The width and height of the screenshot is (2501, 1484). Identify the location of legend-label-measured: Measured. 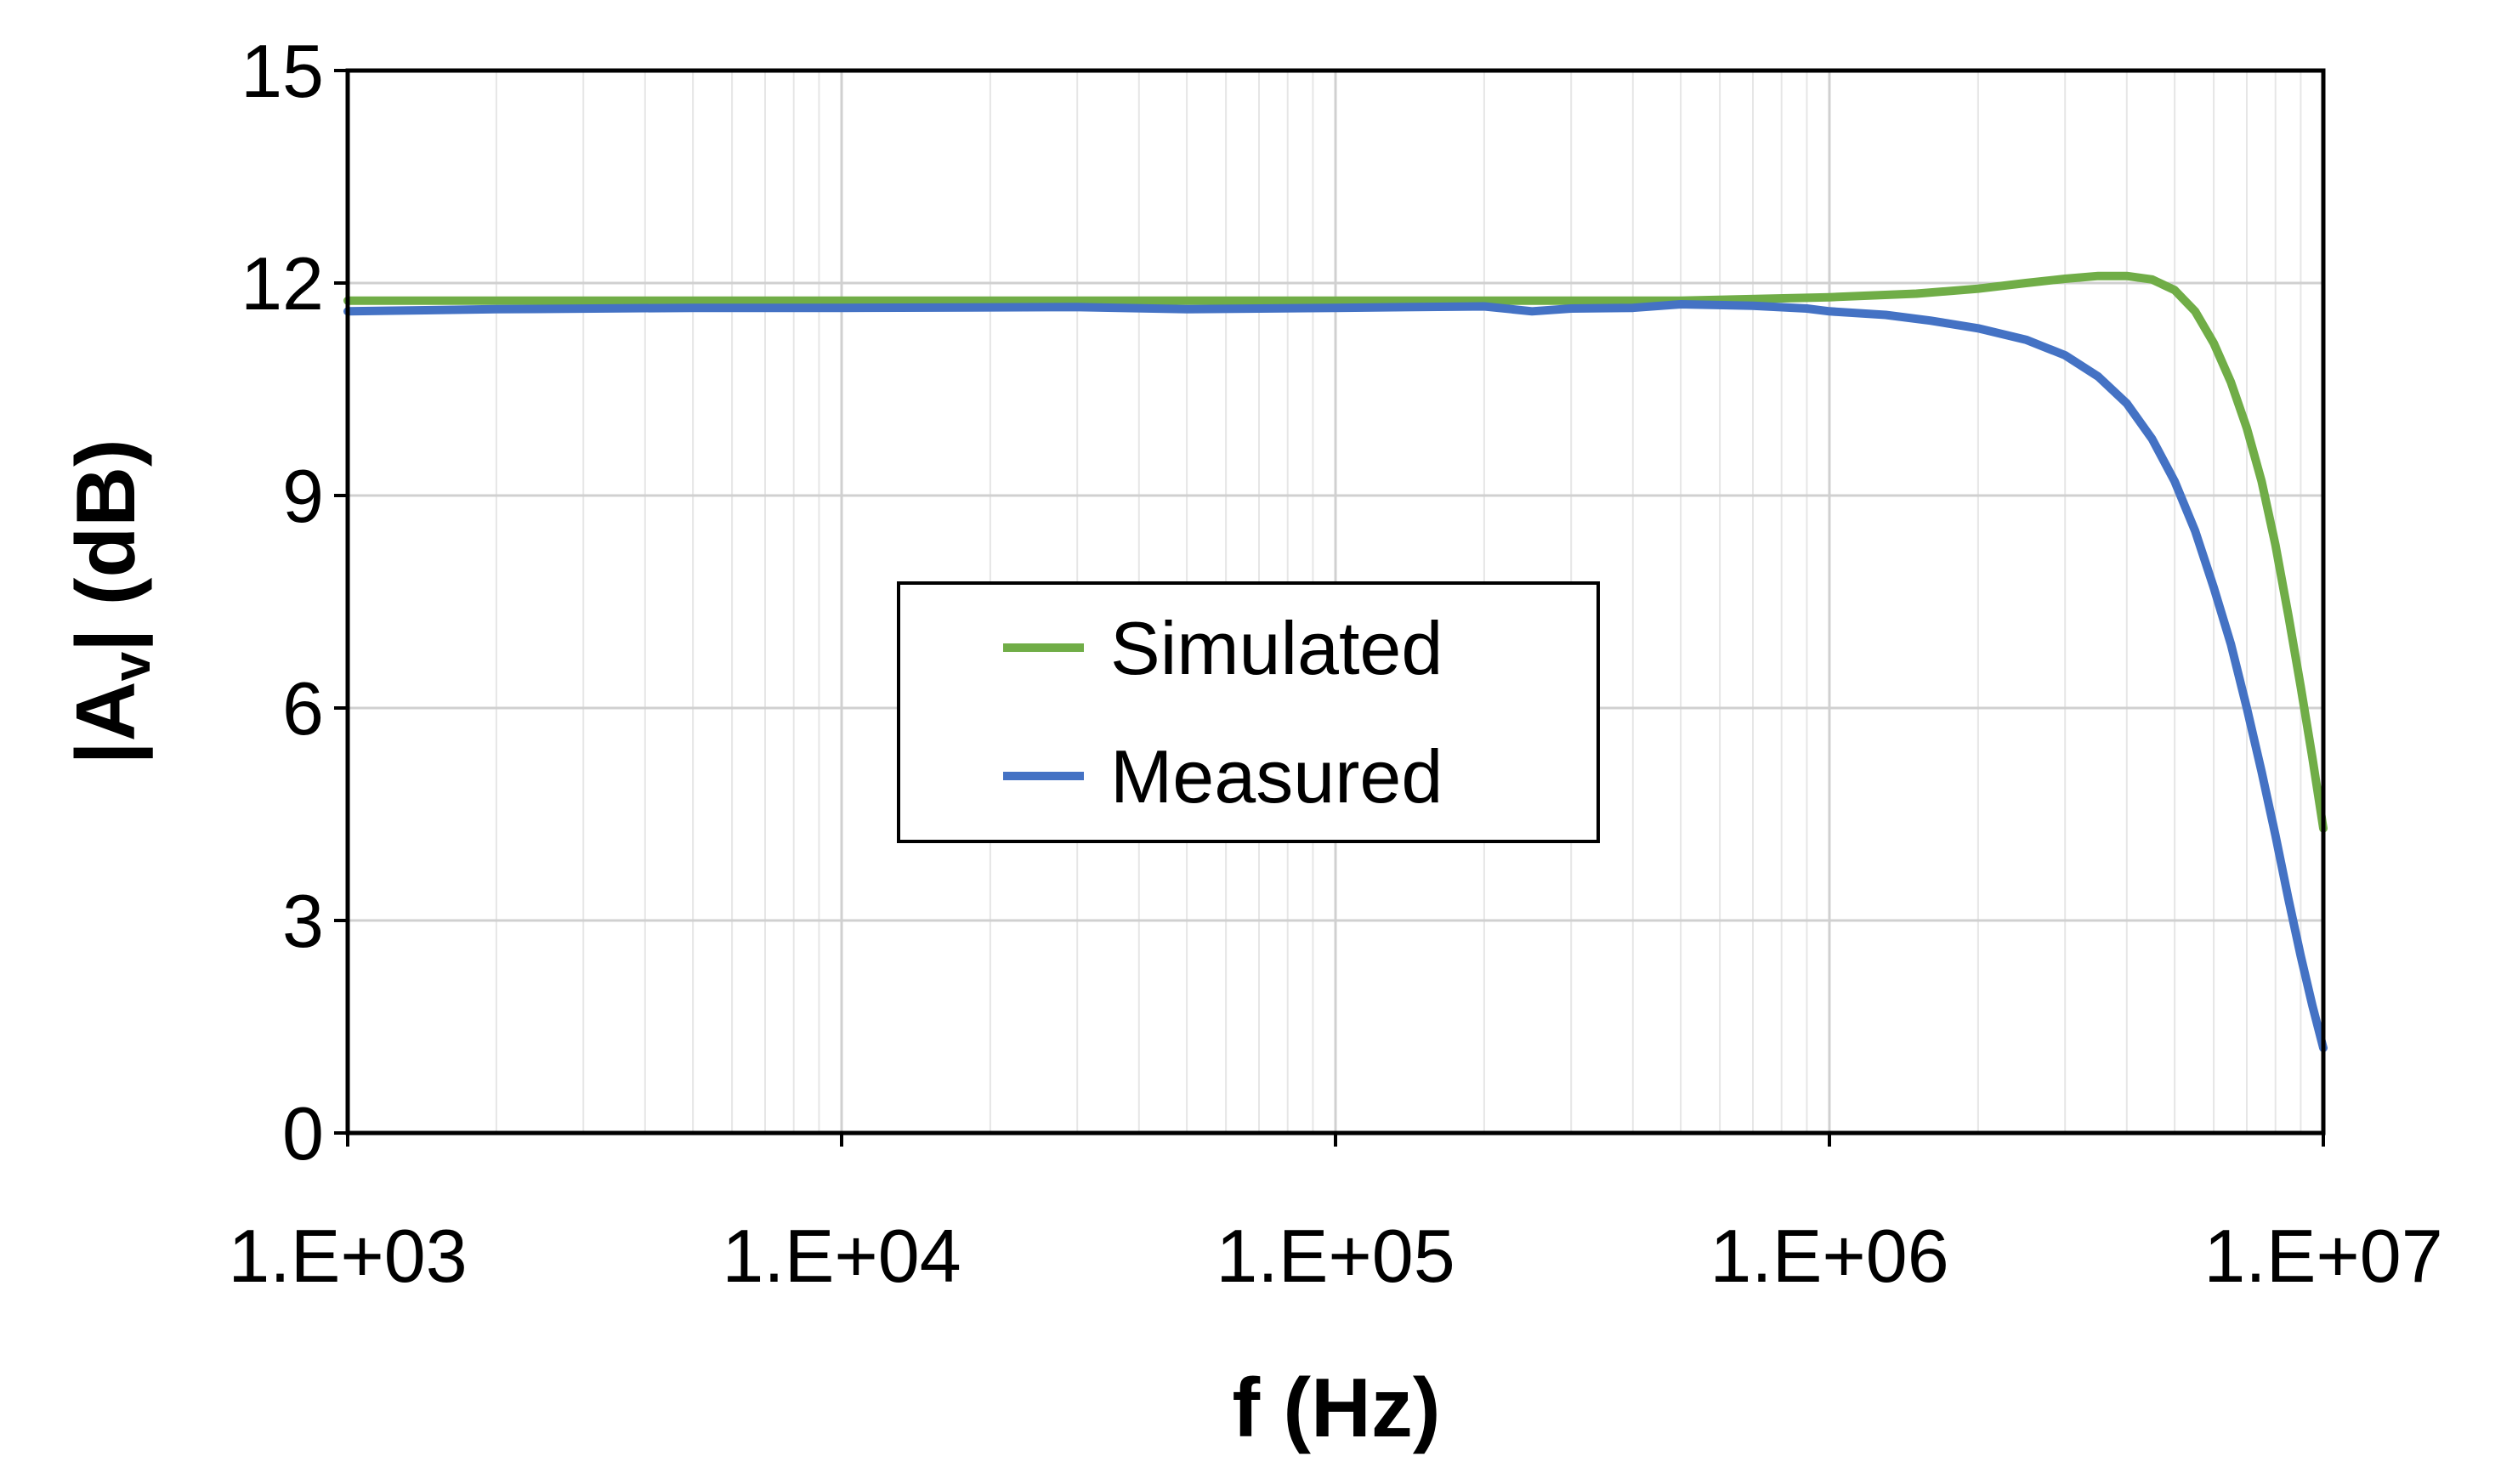
(1277, 776).